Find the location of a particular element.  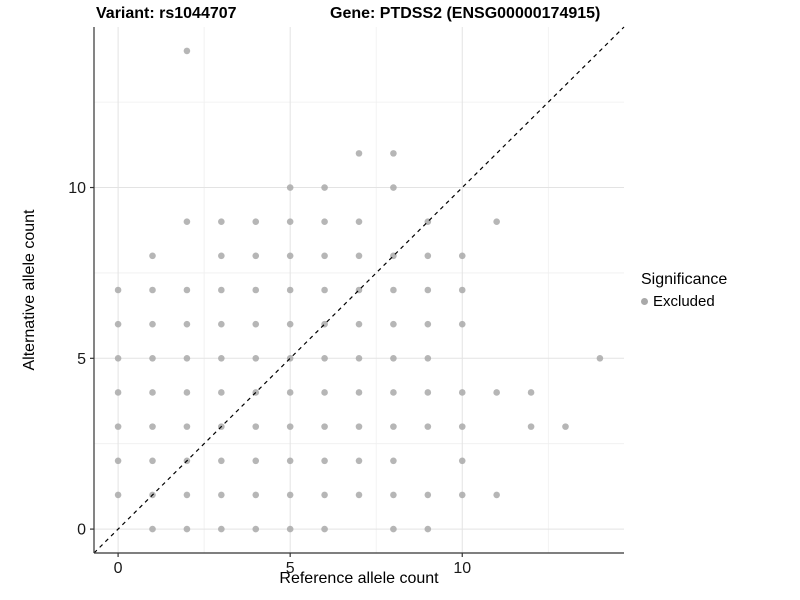

y-axis-title: Alternative allele count is located at coordinates (29, 290).